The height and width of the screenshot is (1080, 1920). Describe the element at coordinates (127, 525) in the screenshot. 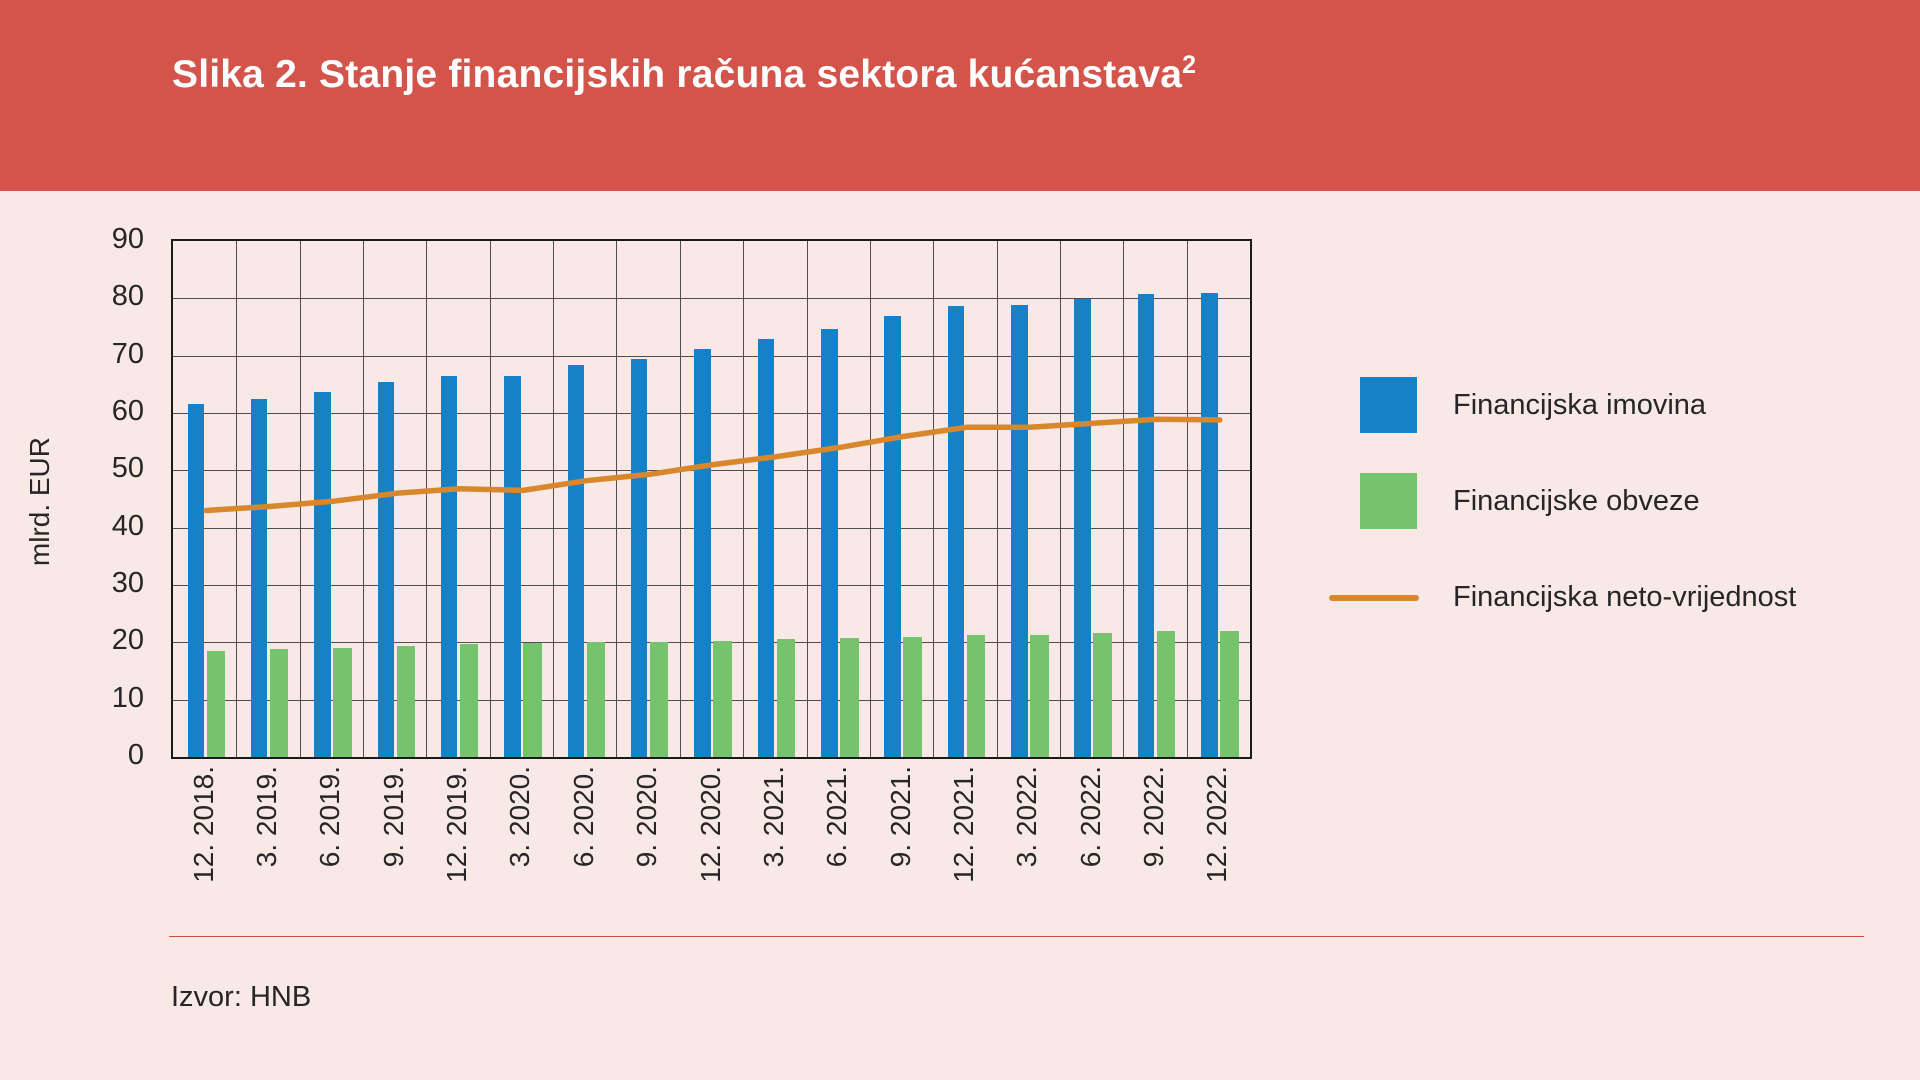

I see `y-tick-label: 40` at that location.